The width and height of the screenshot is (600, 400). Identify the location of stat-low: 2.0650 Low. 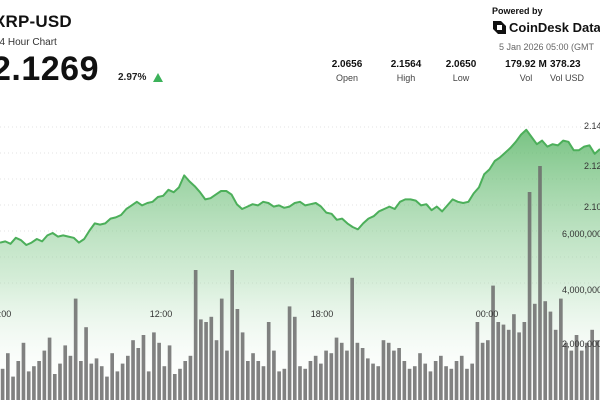
(461, 71).